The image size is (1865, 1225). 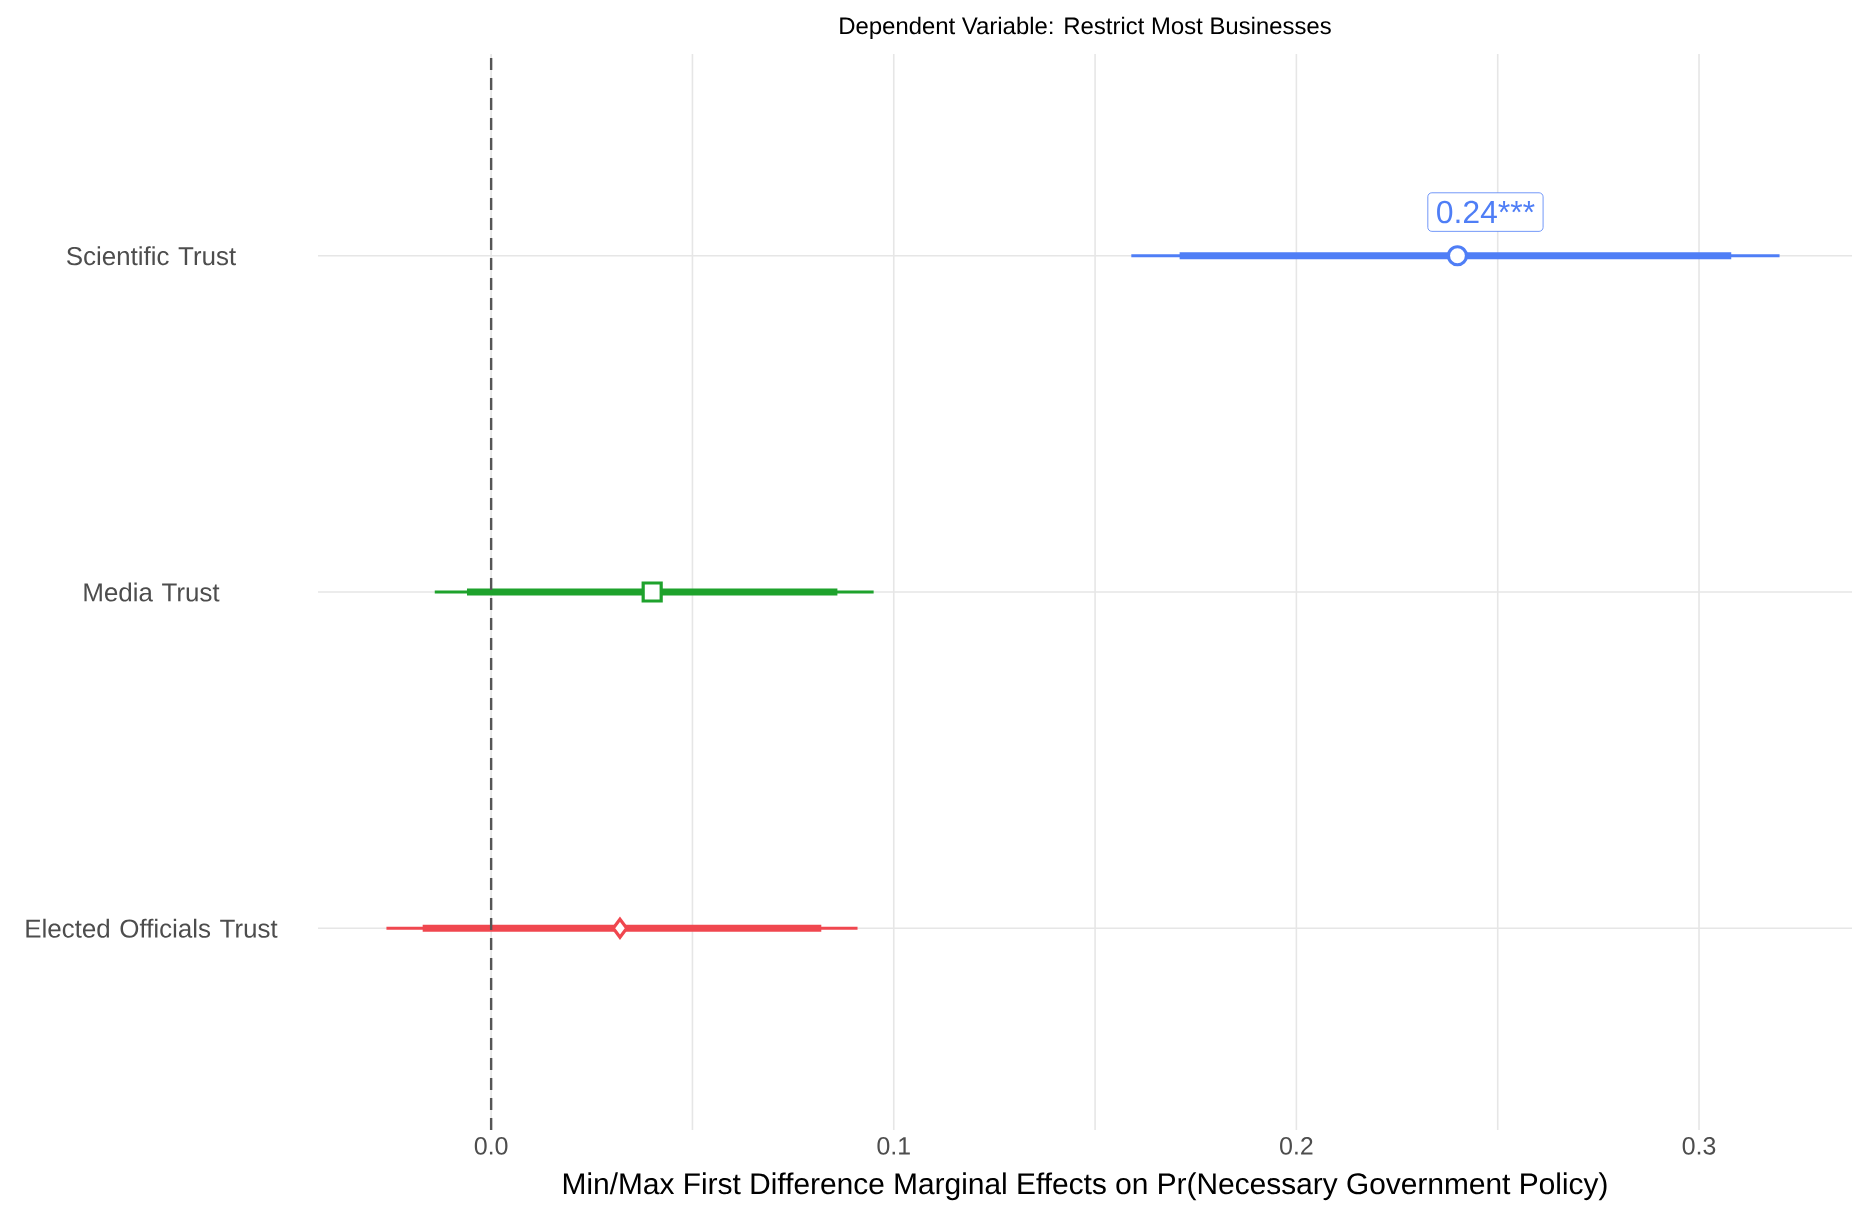 I want to click on y-tick-label: Scientific Trust, so click(x=151, y=256).